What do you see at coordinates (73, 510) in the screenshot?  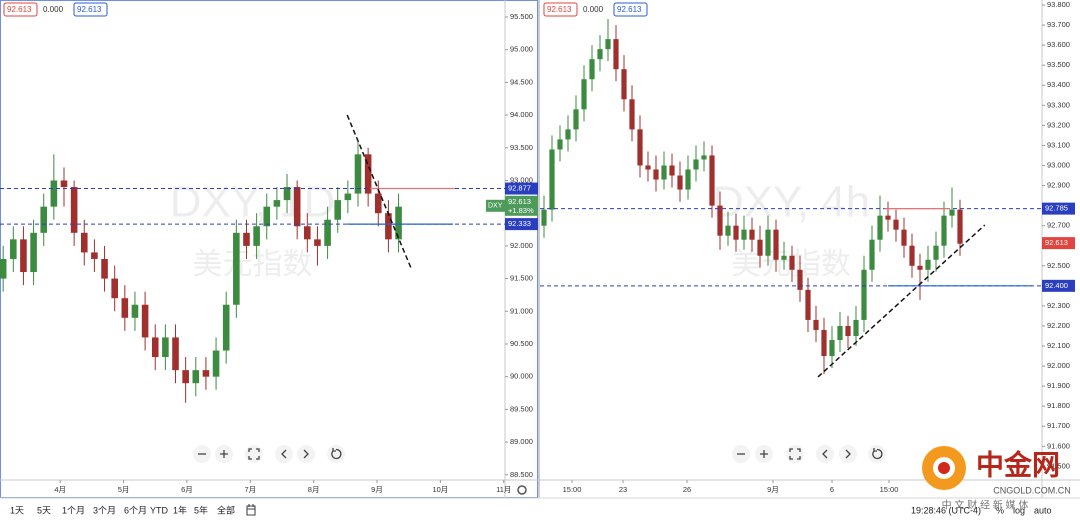 I see `range-button: 1个月` at bounding box center [73, 510].